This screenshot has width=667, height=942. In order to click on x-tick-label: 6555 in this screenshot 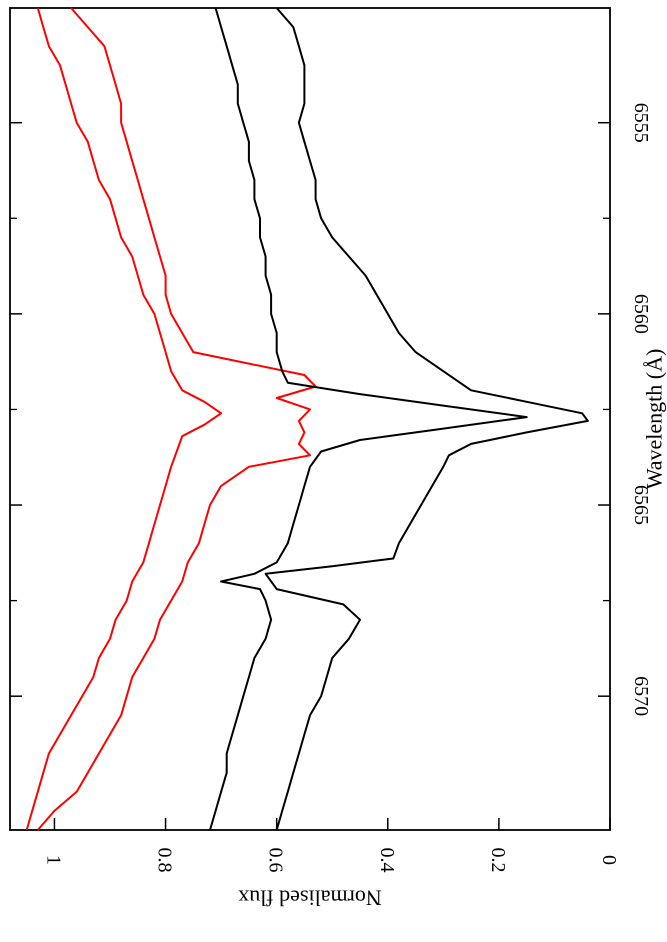, I will do `click(641, 123)`.